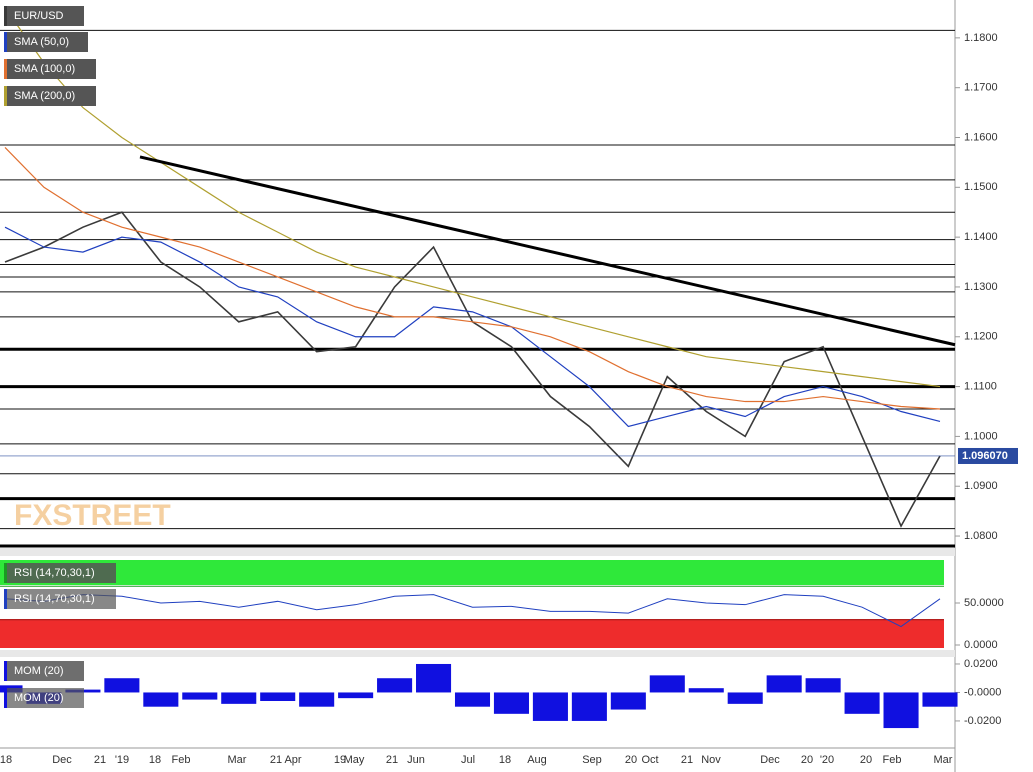 This screenshot has width=1033, height=772. Describe the element at coordinates (981, 137) in the screenshot. I see `y-tick-label: 1.1600` at that location.